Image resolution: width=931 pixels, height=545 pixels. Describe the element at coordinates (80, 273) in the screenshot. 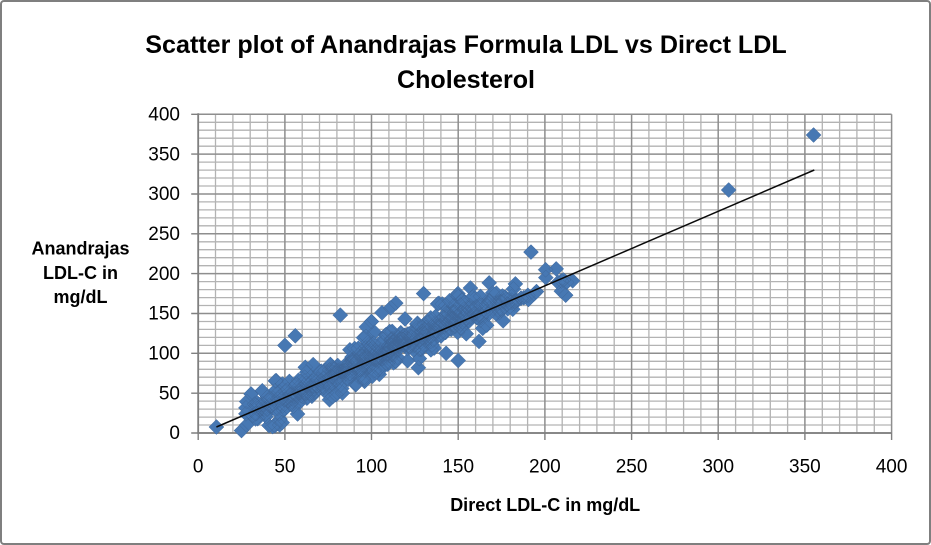

I see `svg-text: LDL-C in` at that location.